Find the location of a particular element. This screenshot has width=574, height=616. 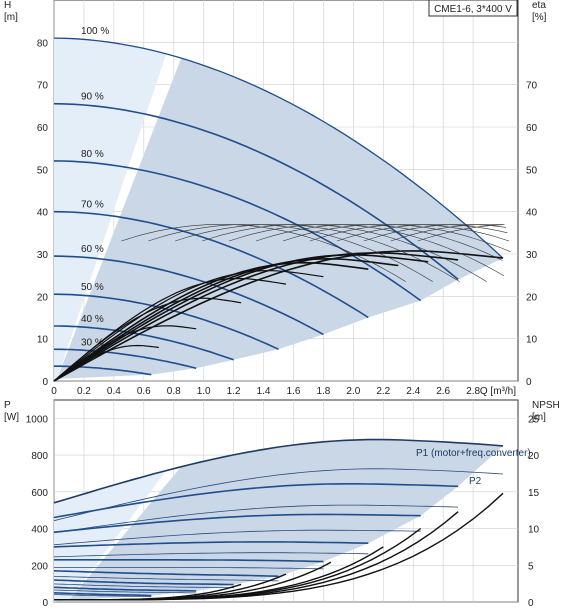

qh-x-tick-label: 0.2 is located at coordinates (84, 391).